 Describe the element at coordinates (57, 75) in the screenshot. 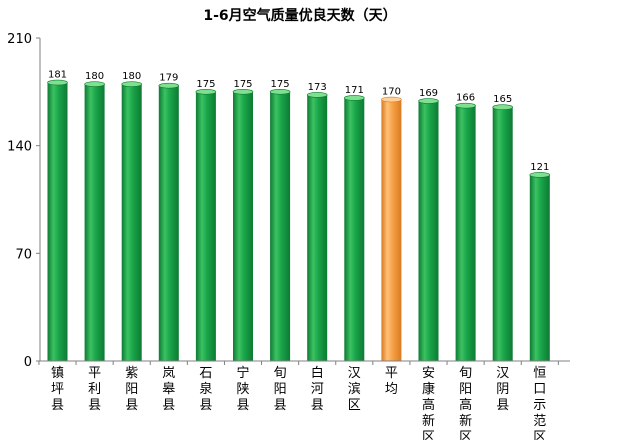

I see `data-label: 181` at that location.